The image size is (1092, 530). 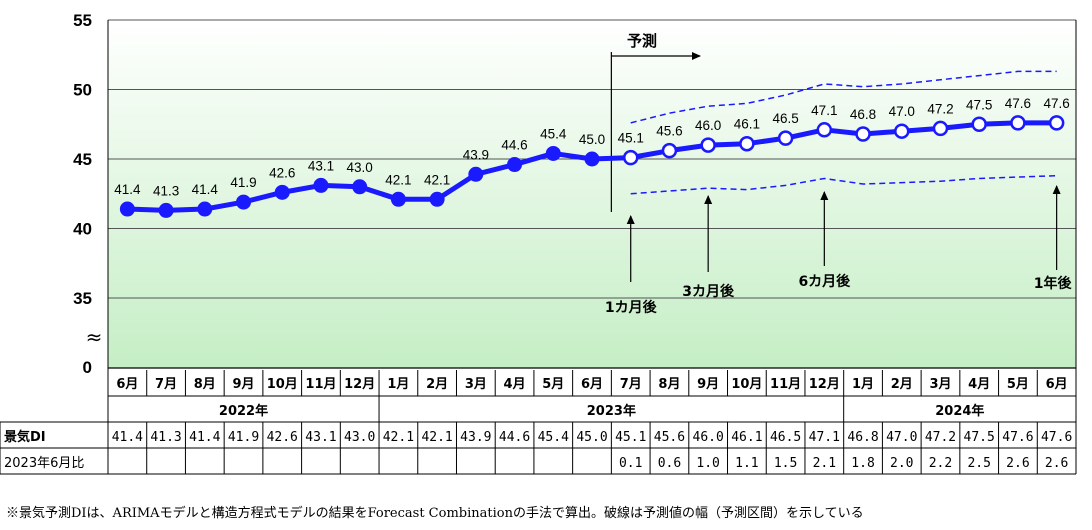 I want to click on x-tick-label-15: 9月, so click(x=708, y=384).